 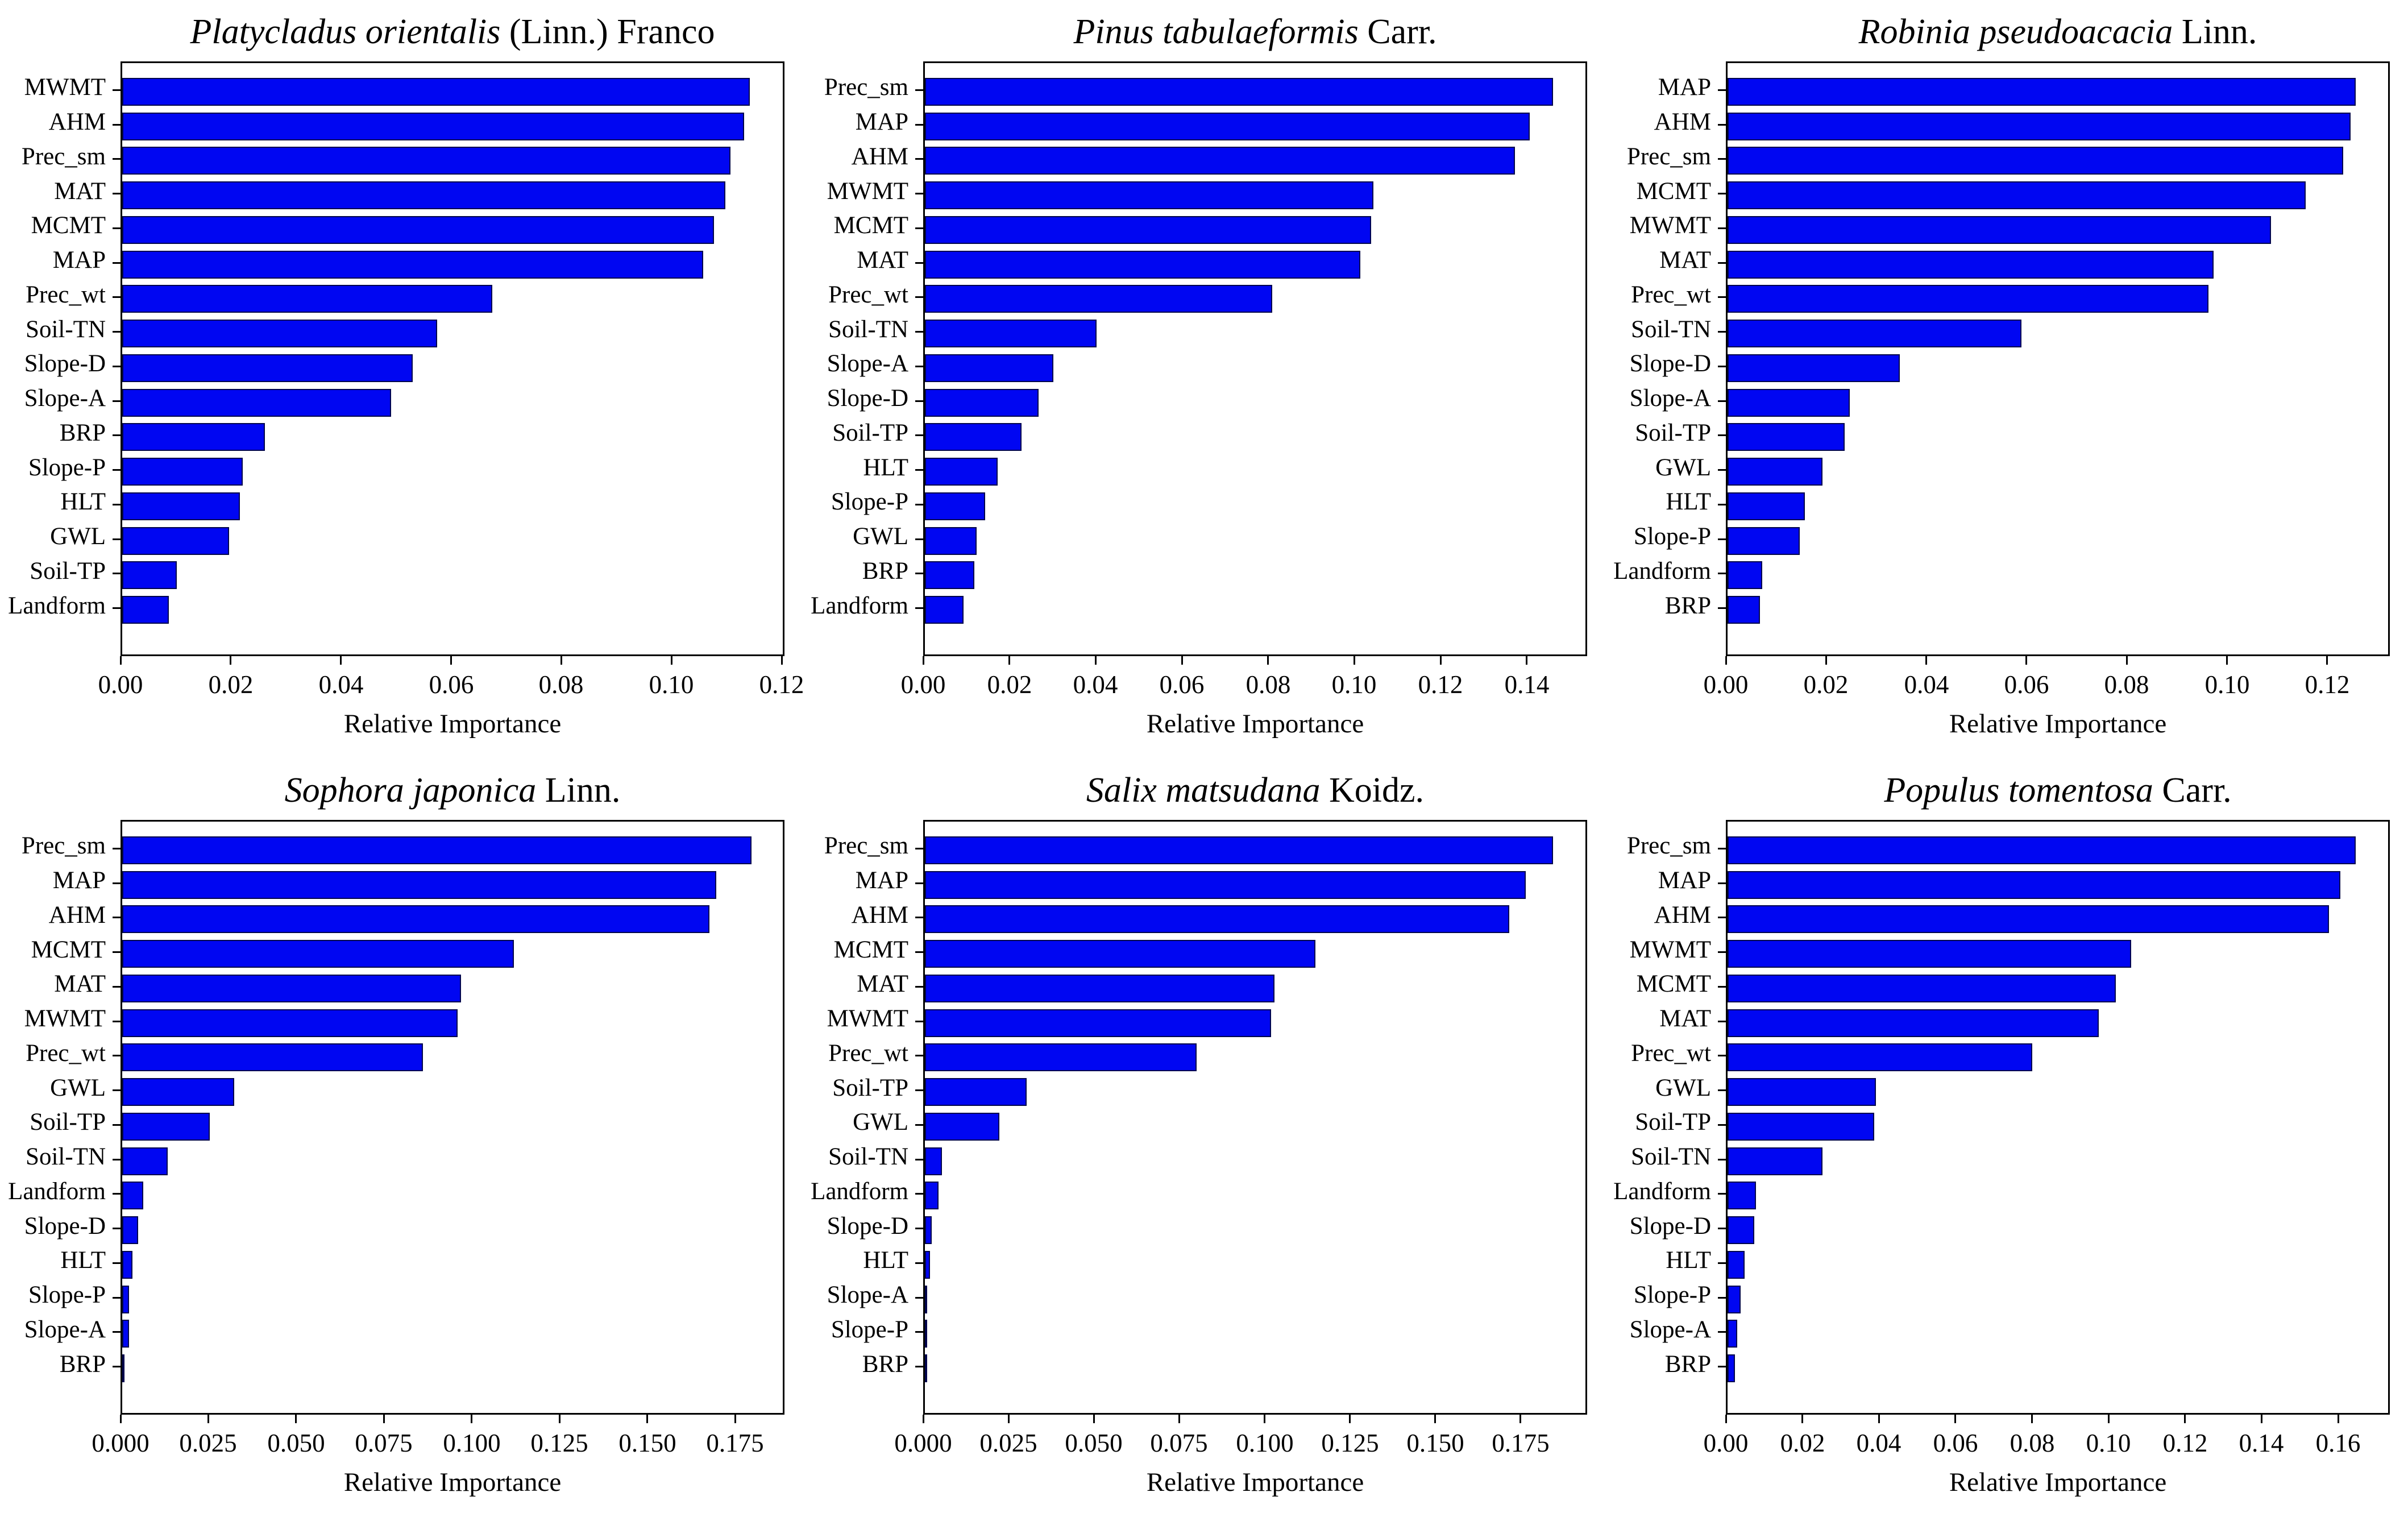 I want to click on y-tick-label-soil-tp: Soil-TP, so click(x=1673, y=433).